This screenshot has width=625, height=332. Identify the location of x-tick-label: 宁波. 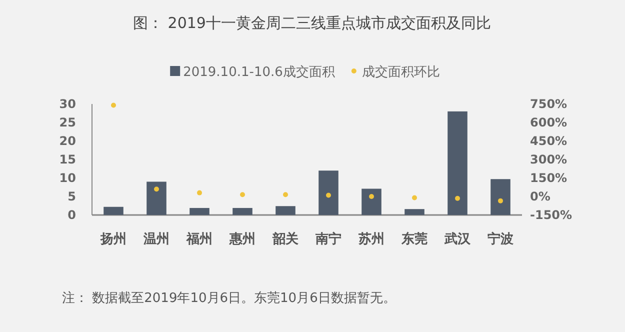
(501, 239).